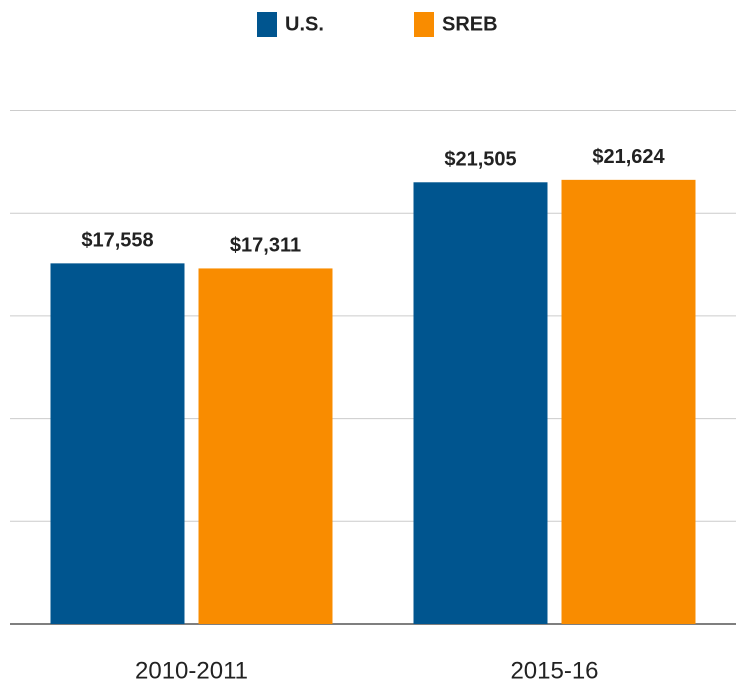  What do you see at coordinates (265, 246) in the screenshot?
I see `value-label: $17,311` at bounding box center [265, 246].